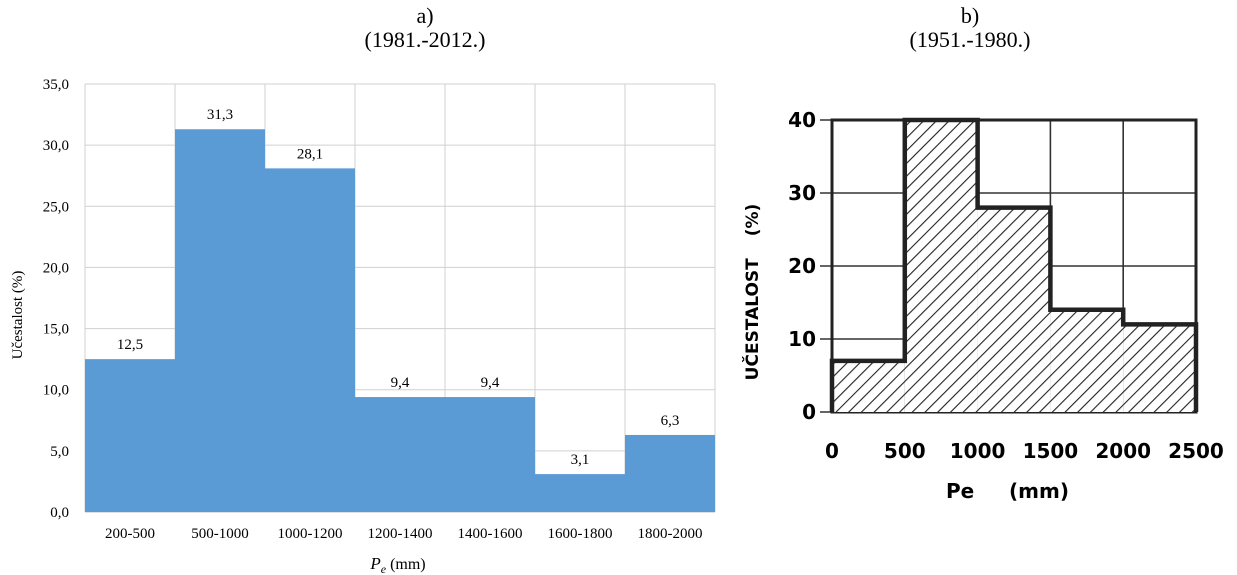  What do you see at coordinates (1051, 451) in the screenshot?
I see `chart-b-x-tick-label: 1500` at bounding box center [1051, 451].